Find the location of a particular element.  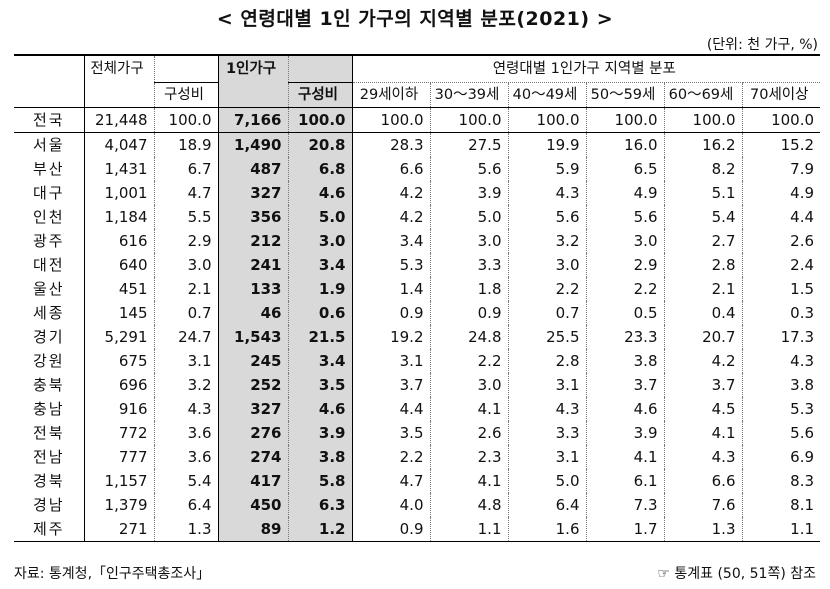

table-row: 전북 772 3.6 276 3.9 3.5 2.6 3.3 3.9 4.1 5.6 is located at coordinates (417, 433).